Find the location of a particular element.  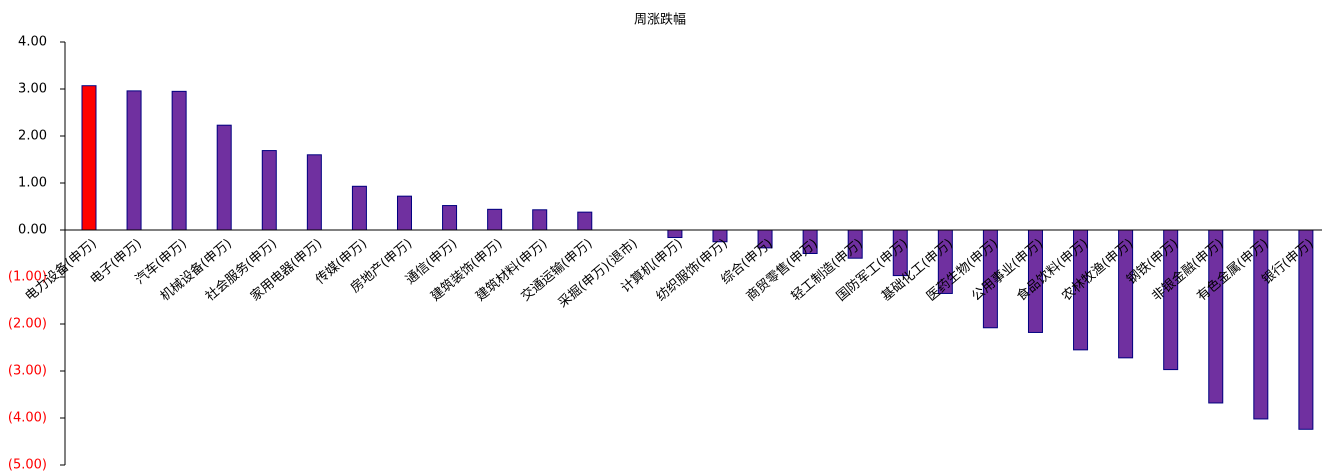

y-tick-label: 1.00 is located at coordinates (32, 183).